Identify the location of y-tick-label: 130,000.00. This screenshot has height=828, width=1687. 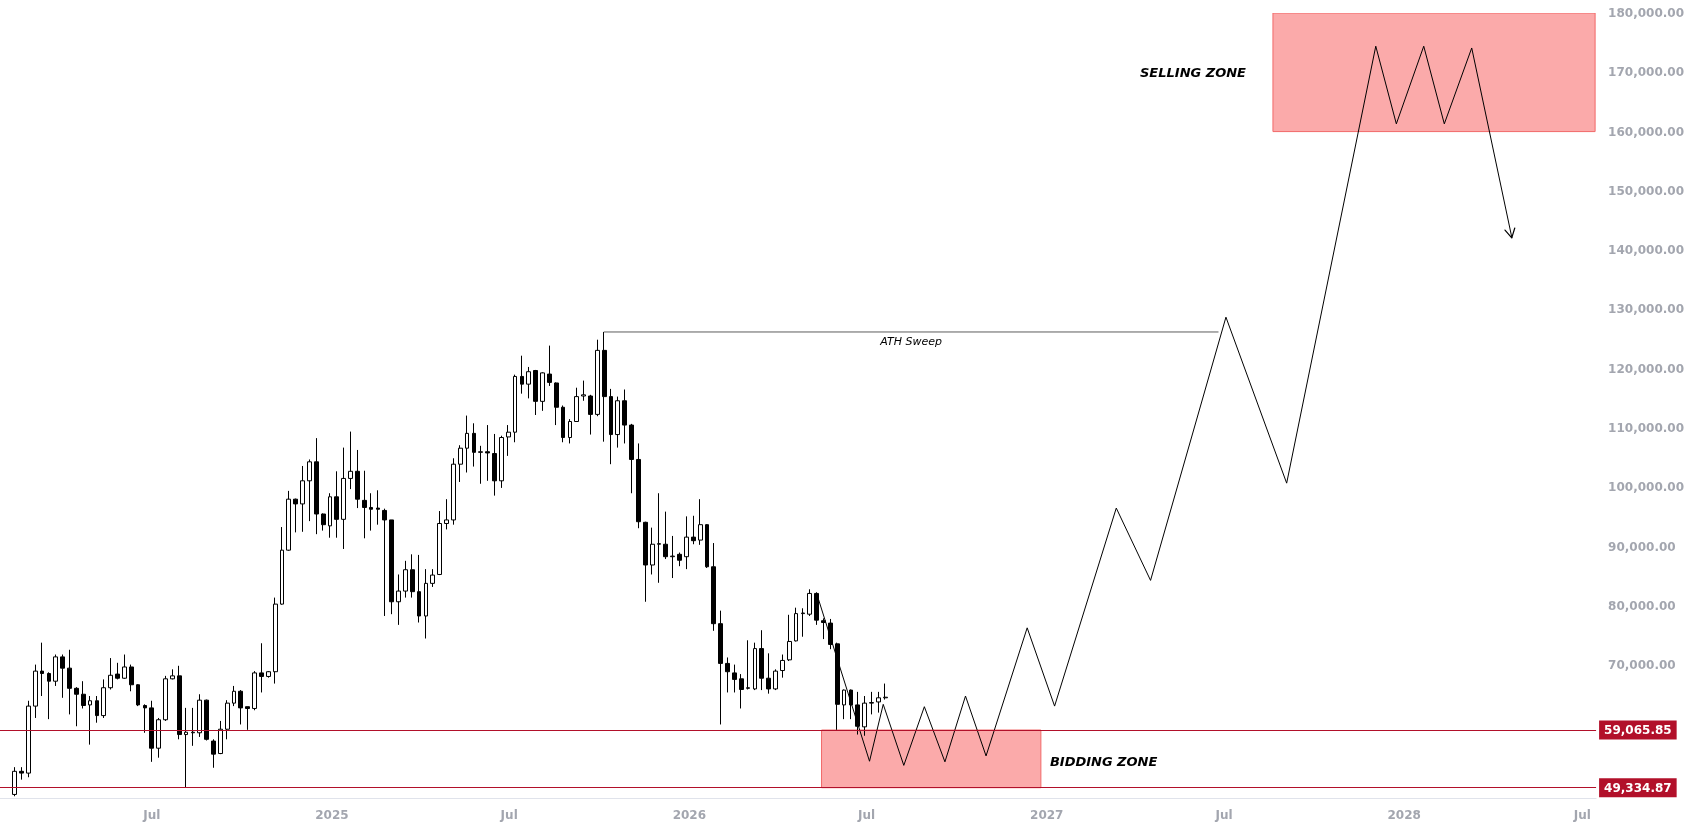
(1646, 309).